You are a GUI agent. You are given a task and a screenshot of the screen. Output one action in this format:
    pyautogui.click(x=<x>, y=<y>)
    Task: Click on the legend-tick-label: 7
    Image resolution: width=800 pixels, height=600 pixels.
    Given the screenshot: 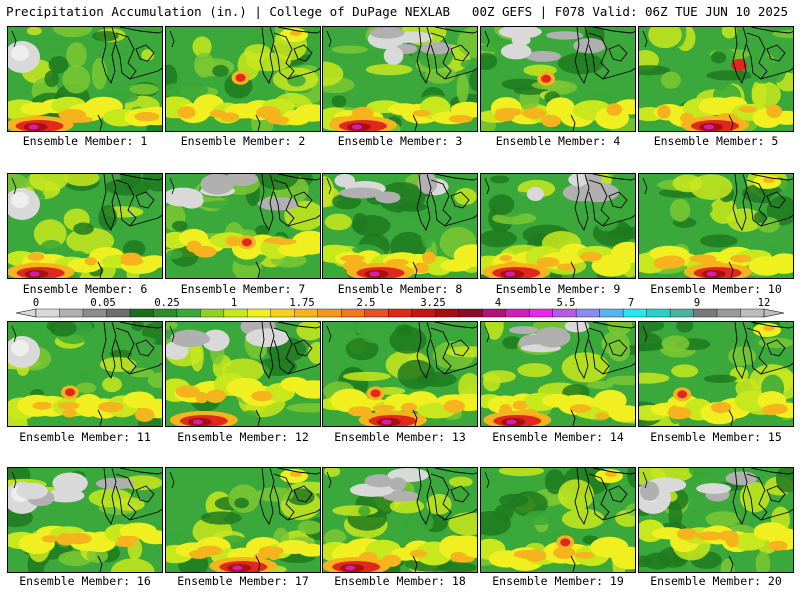 What is the action you would take?
    pyautogui.click(x=631, y=303)
    